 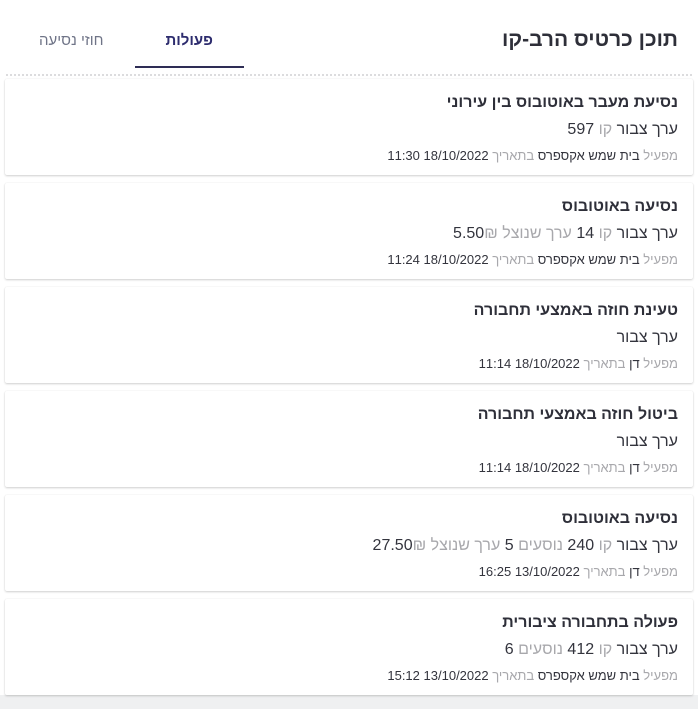 What do you see at coordinates (189, 47) in the screenshot?
I see `tab-actions: פעולות` at bounding box center [189, 47].